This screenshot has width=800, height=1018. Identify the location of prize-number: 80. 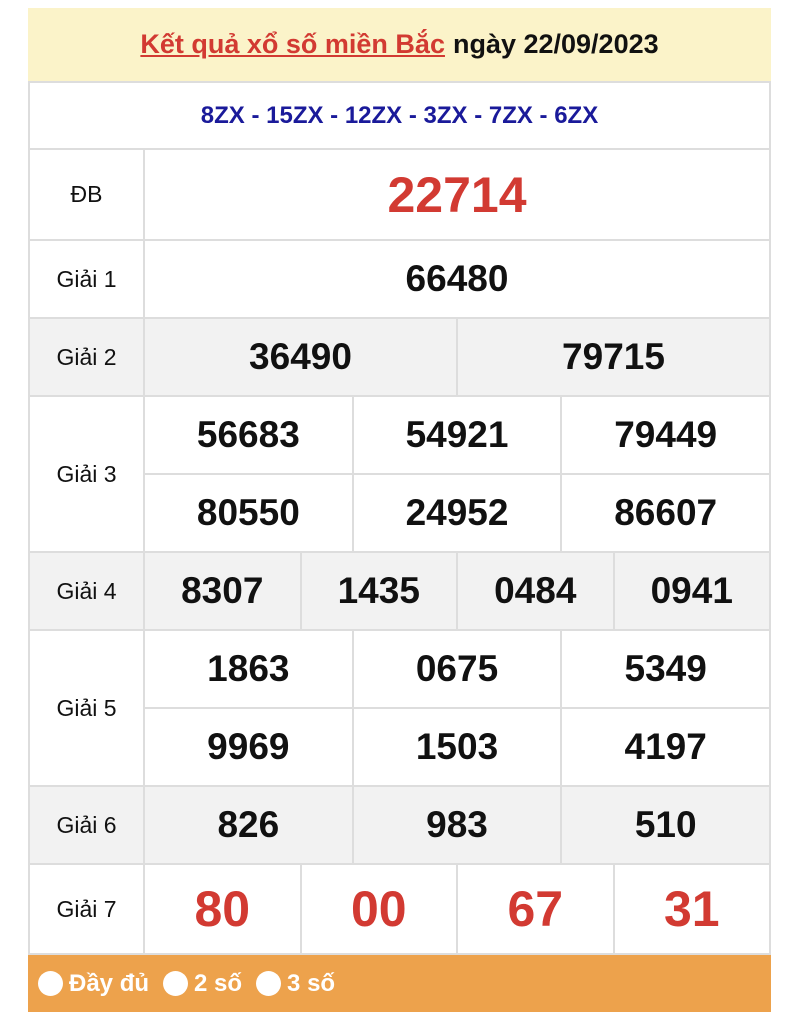
(222, 909).